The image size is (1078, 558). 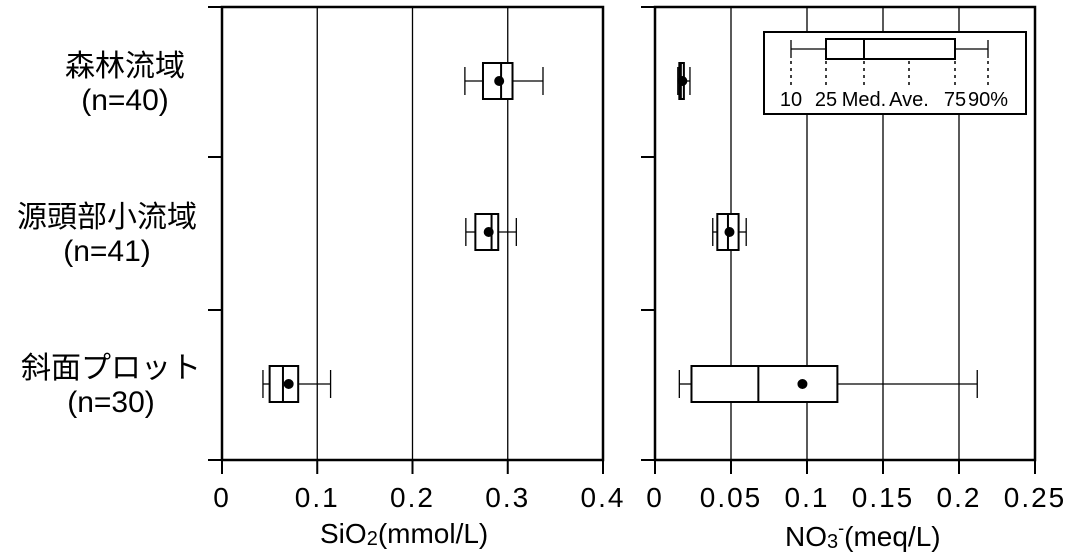 I want to click on x-tick-label: 0.15, so click(x=883, y=497).